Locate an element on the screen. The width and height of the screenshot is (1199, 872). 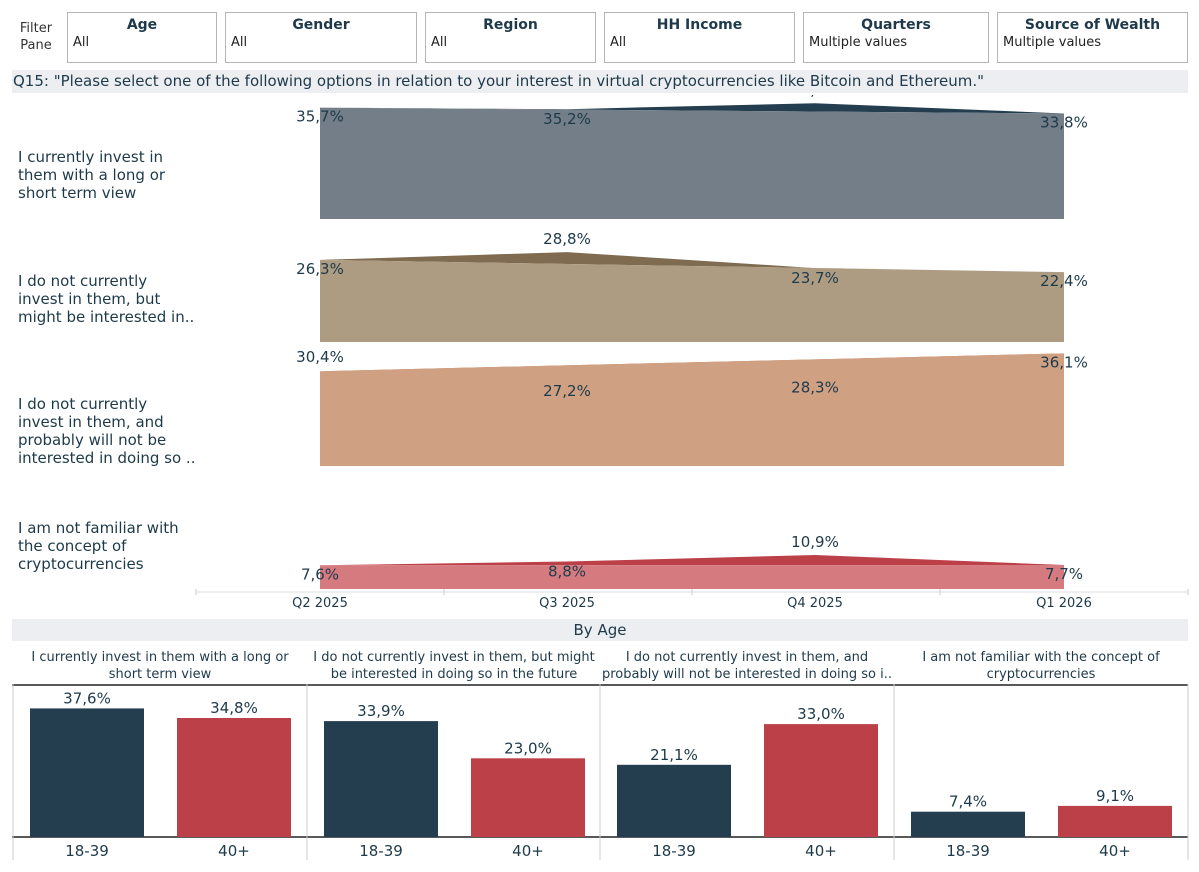
x-tick-label: Q1 2026 is located at coordinates (1064, 603).